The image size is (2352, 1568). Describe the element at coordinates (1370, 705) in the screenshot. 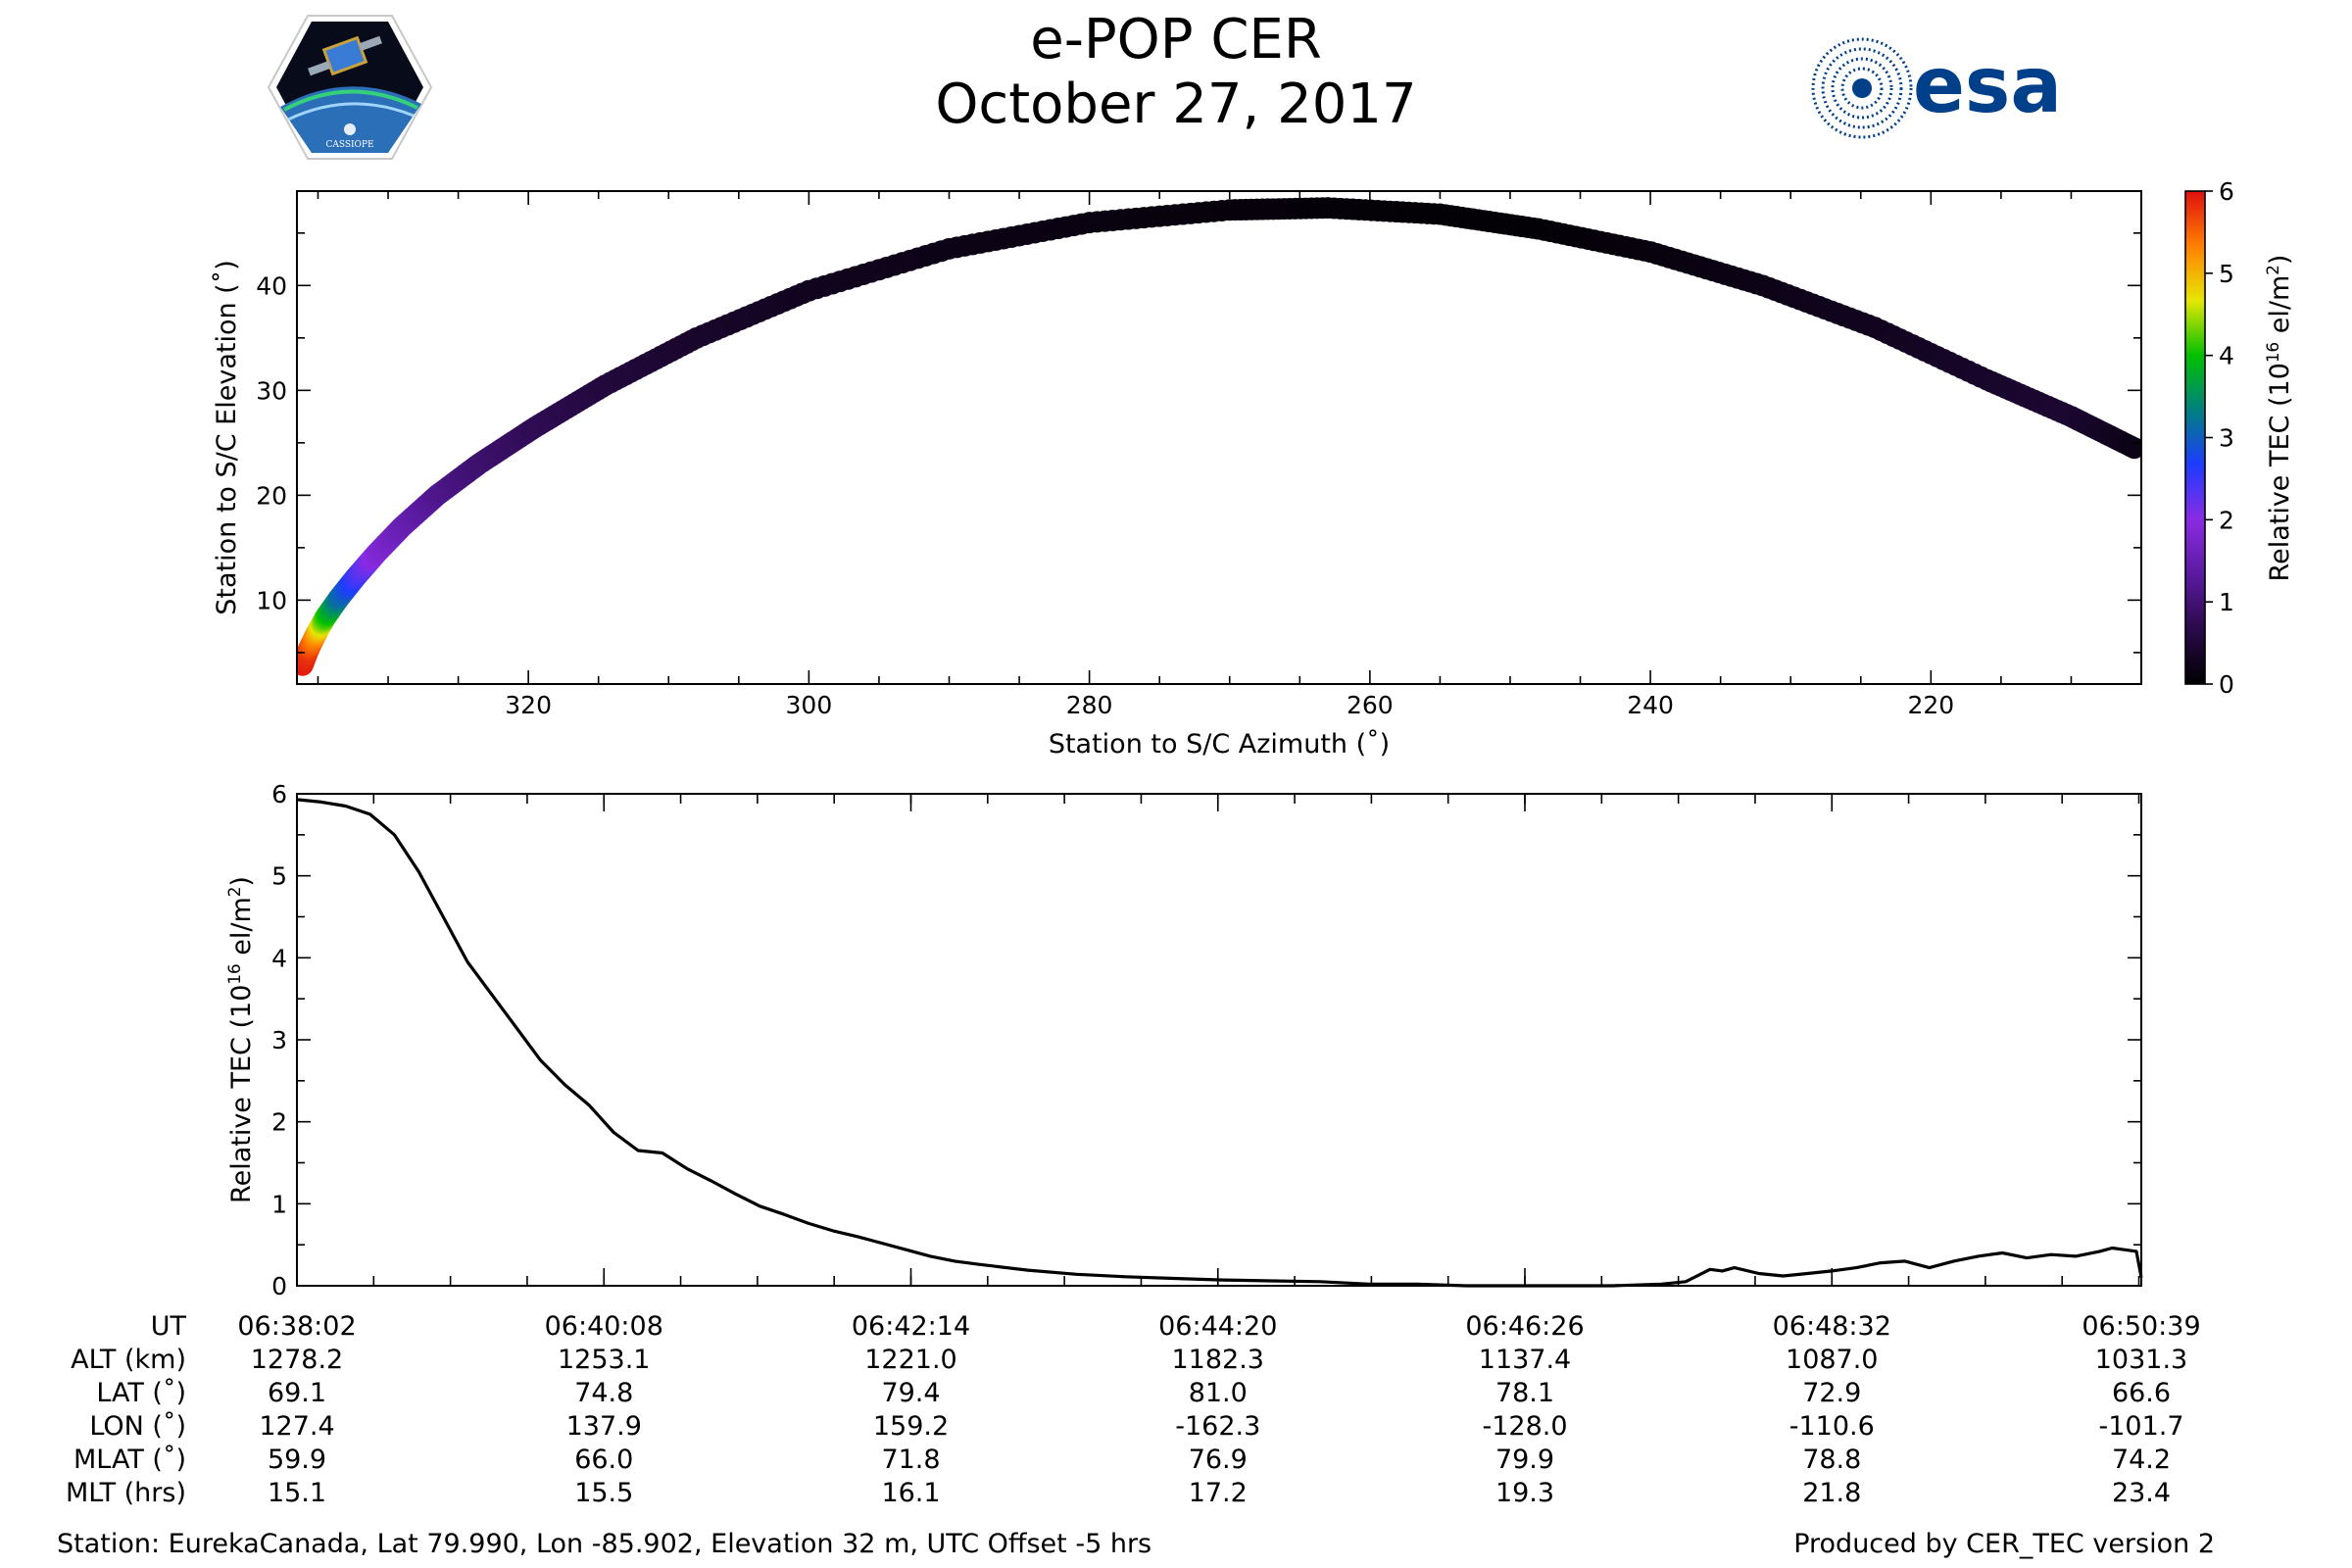

I see `x-tick-label: 260` at that location.